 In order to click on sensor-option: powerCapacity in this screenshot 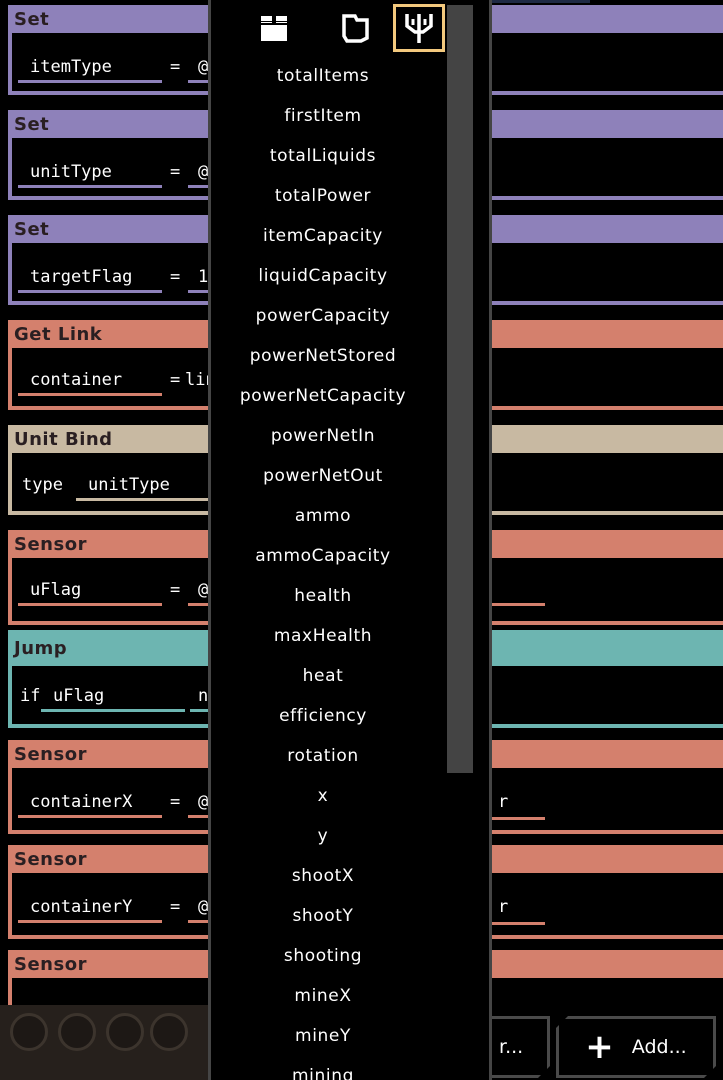, I will do `click(323, 316)`.